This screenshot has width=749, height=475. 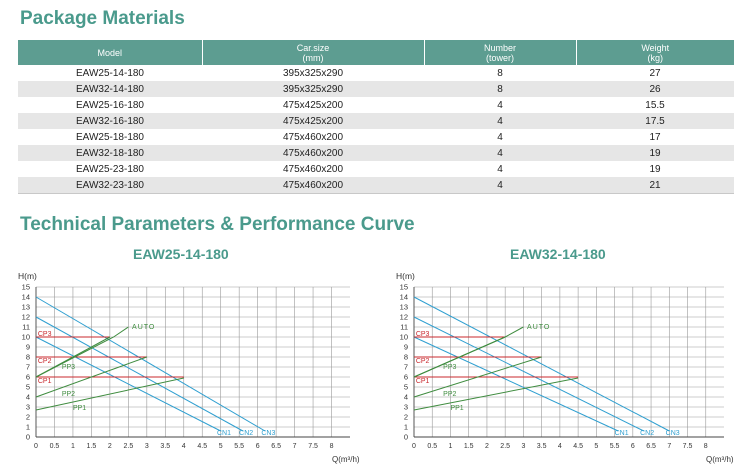 What do you see at coordinates (596, 446) in the screenshot?
I see `x-tick-label: 5` at bounding box center [596, 446].